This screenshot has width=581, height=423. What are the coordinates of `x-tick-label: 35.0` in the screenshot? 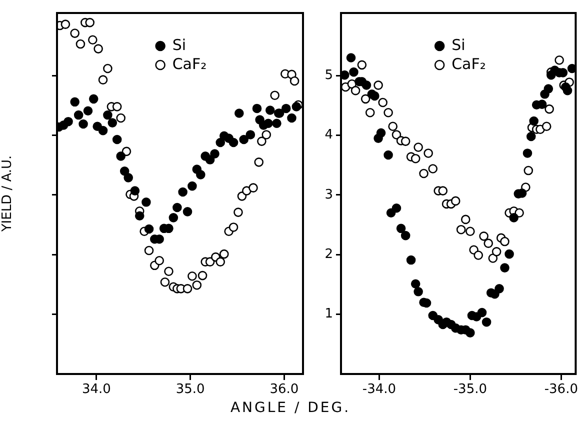 It's located at (190, 390).